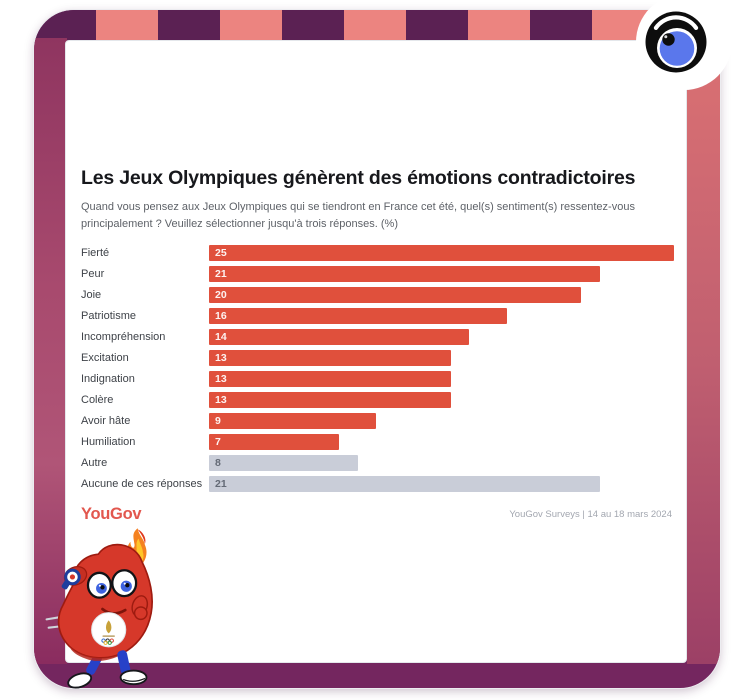 This screenshot has width=750, height=700. Describe the element at coordinates (377, 25) in the screenshot. I see `striped-top-border` at that location.